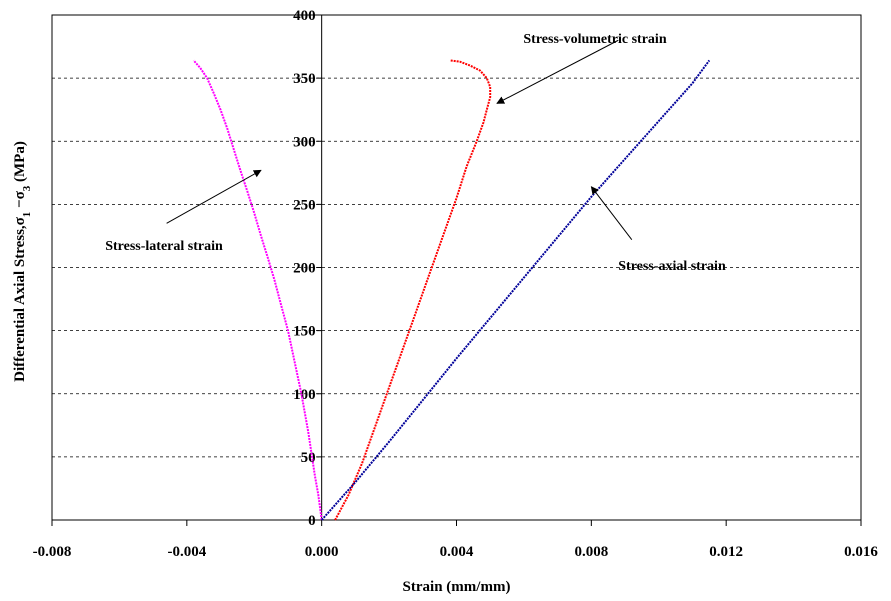 Image resolution: width=891 pixels, height=601 pixels. Describe the element at coordinates (591, 552) in the screenshot. I see `x-tick-label-4: 0.008` at that location.